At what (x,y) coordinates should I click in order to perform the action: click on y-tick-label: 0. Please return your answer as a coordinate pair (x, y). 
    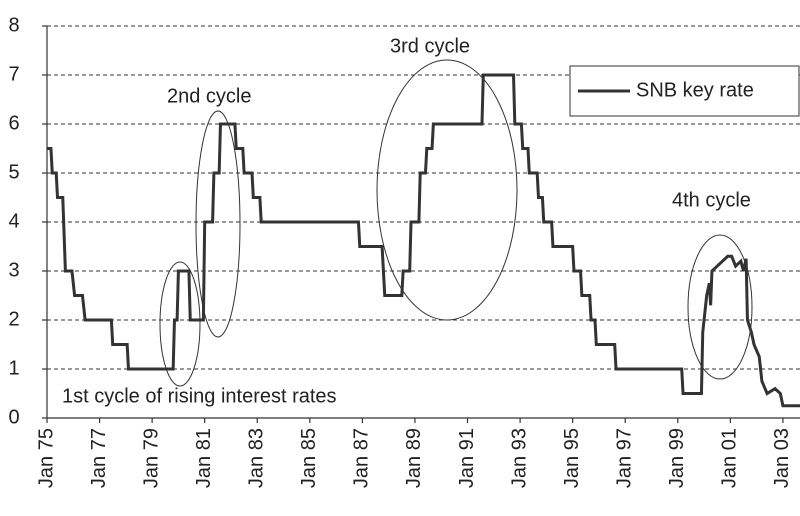
    Looking at the image, I should click on (13, 417).